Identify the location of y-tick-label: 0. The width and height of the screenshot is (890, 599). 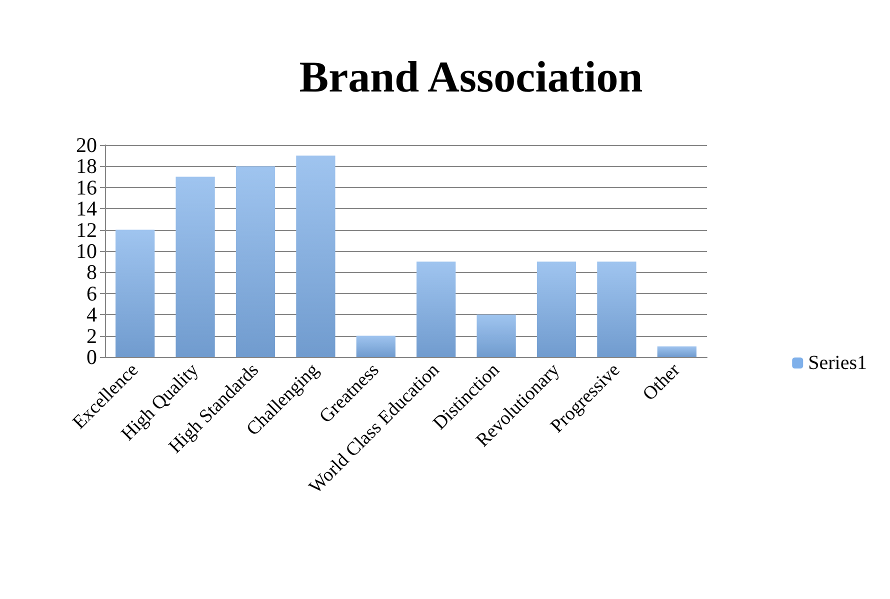
(91, 357).